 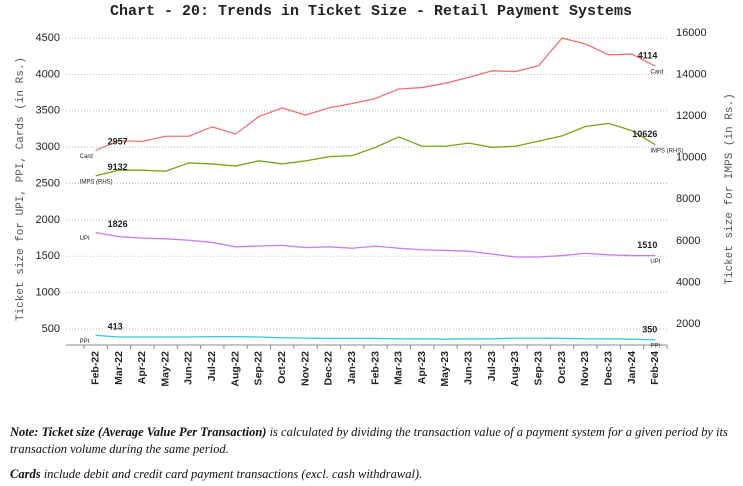 I want to click on y2-tick-label: 6000, so click(x=688, y=241).